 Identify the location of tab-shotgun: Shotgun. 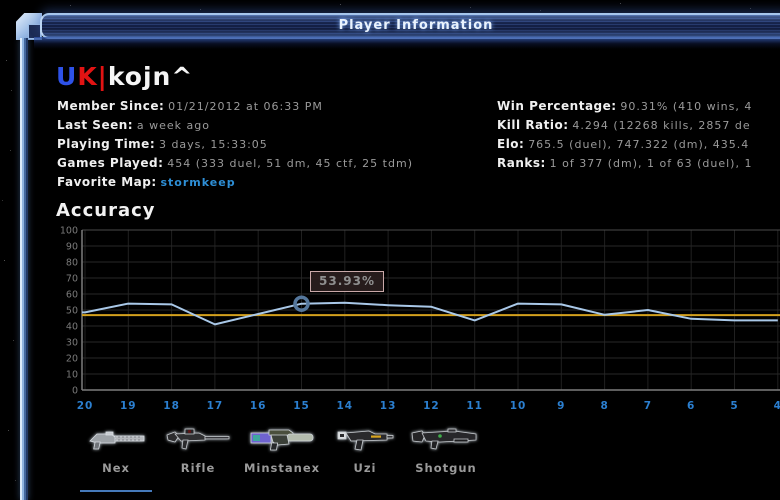
(446, 449).